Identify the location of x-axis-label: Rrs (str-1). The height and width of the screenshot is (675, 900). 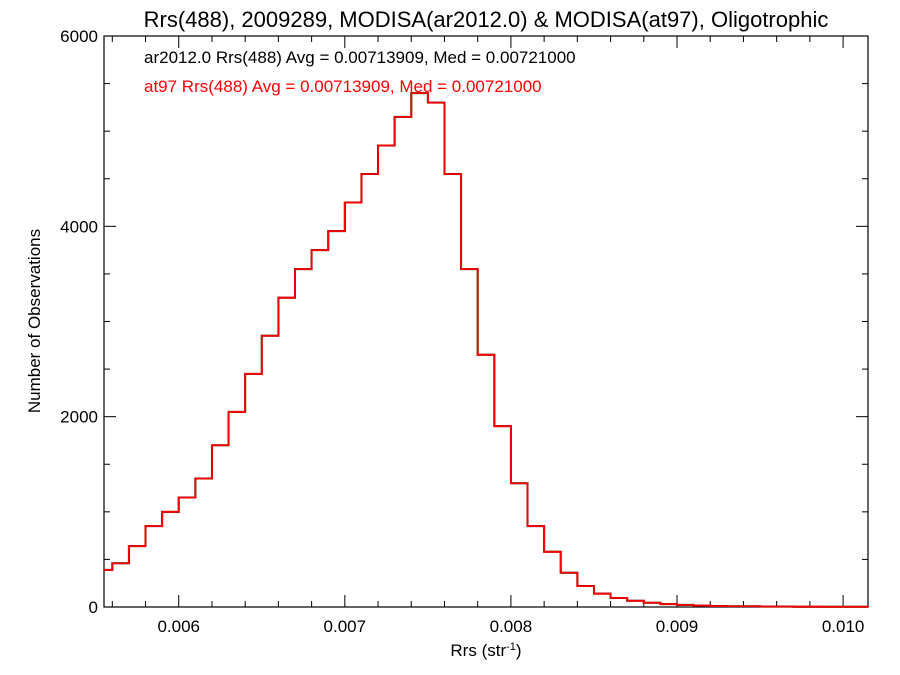
(485, 650).